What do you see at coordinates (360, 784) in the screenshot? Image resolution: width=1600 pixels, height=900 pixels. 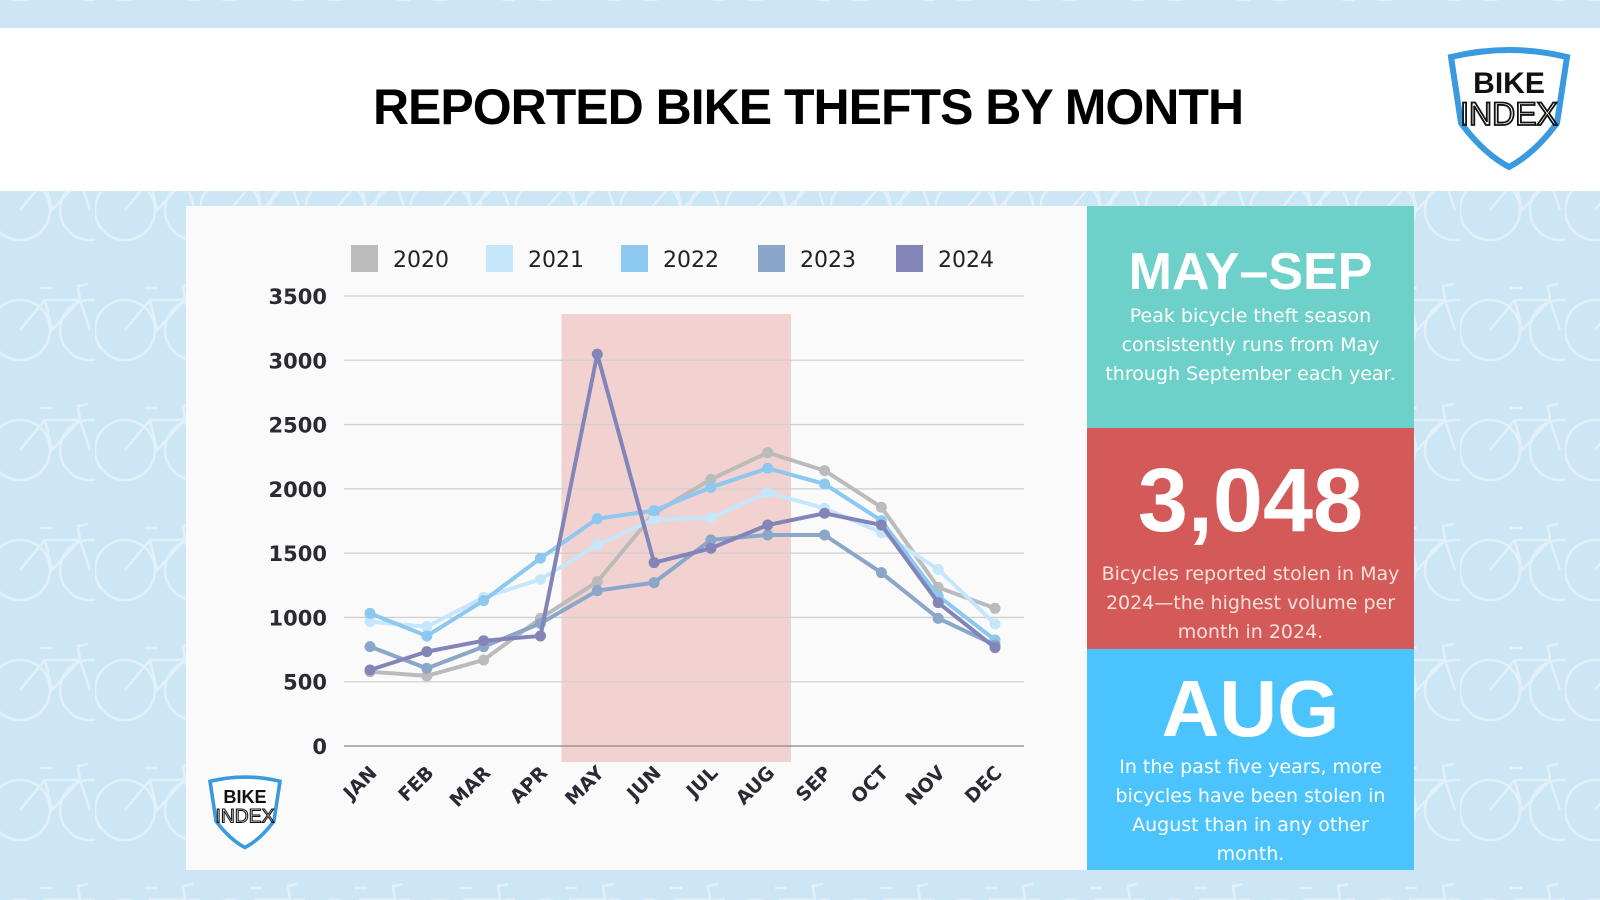 I see `x-tick-label: JAN` at bounding box center [360, 784].